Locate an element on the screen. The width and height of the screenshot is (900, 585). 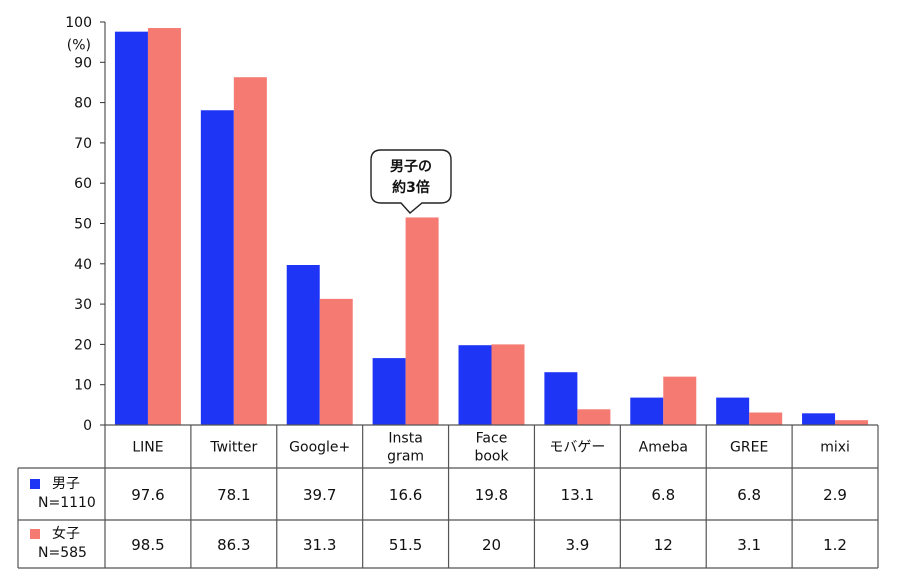
data-cell-male-1: 78.1 is located at coordinates (233, 495).